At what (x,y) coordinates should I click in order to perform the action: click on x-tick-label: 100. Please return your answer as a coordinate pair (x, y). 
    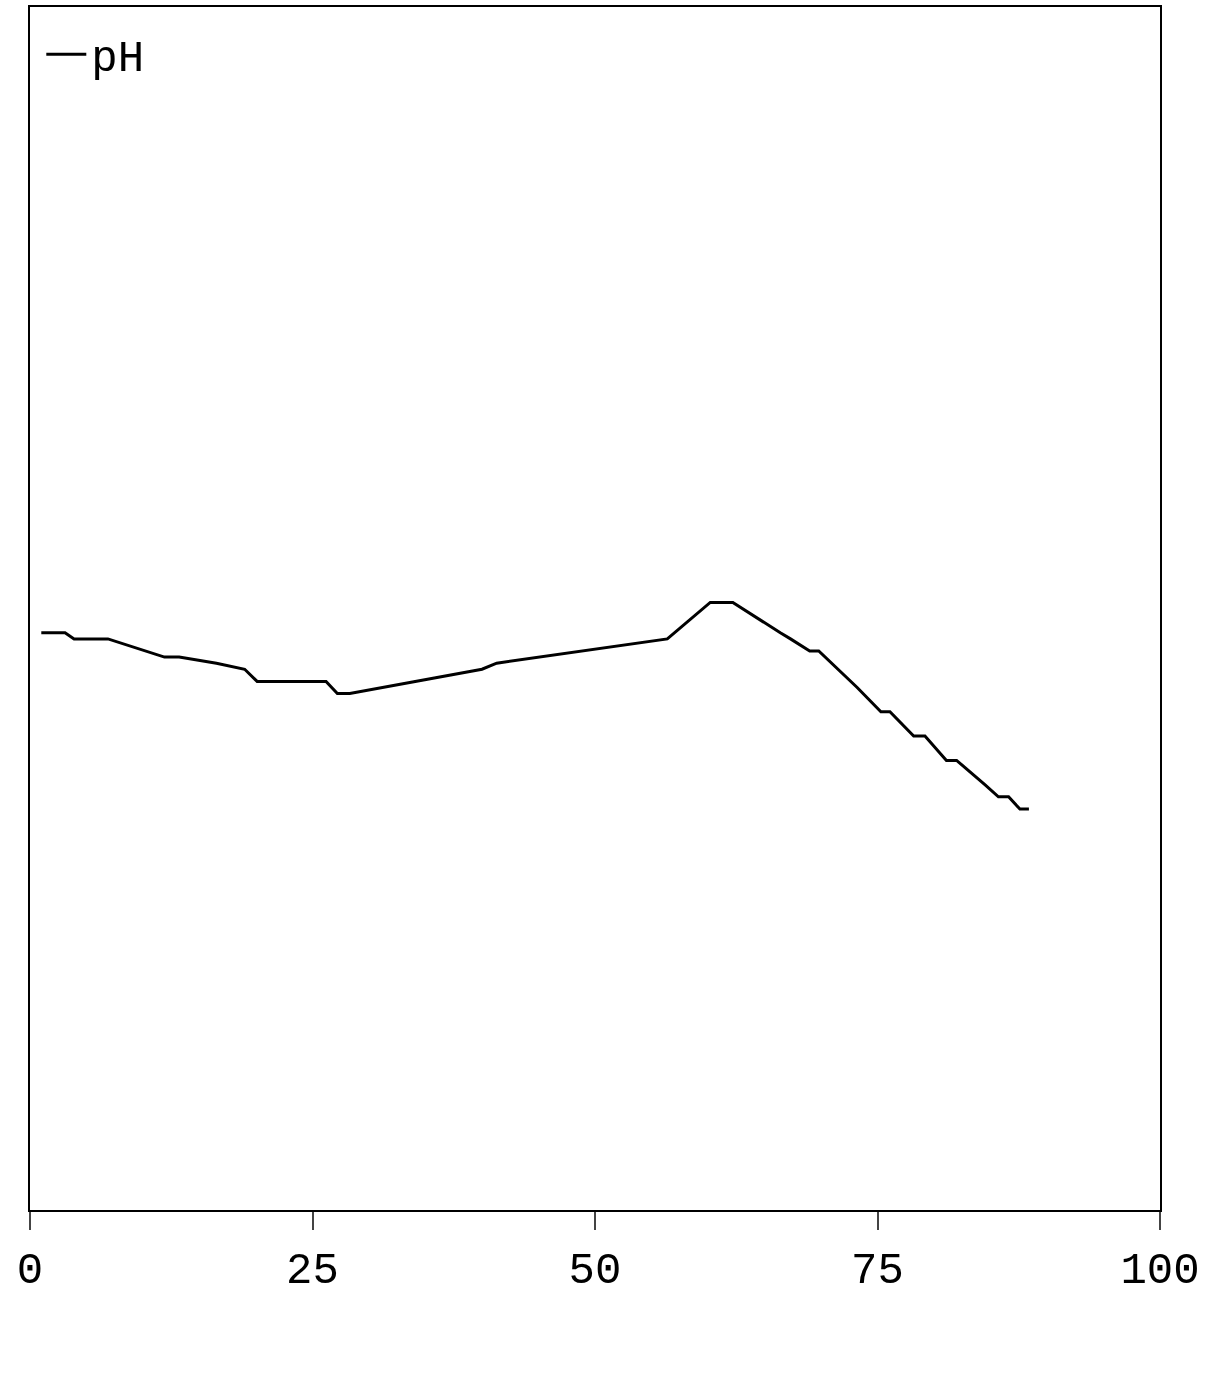
    Looking at the image, I should click on (1160, 1270).